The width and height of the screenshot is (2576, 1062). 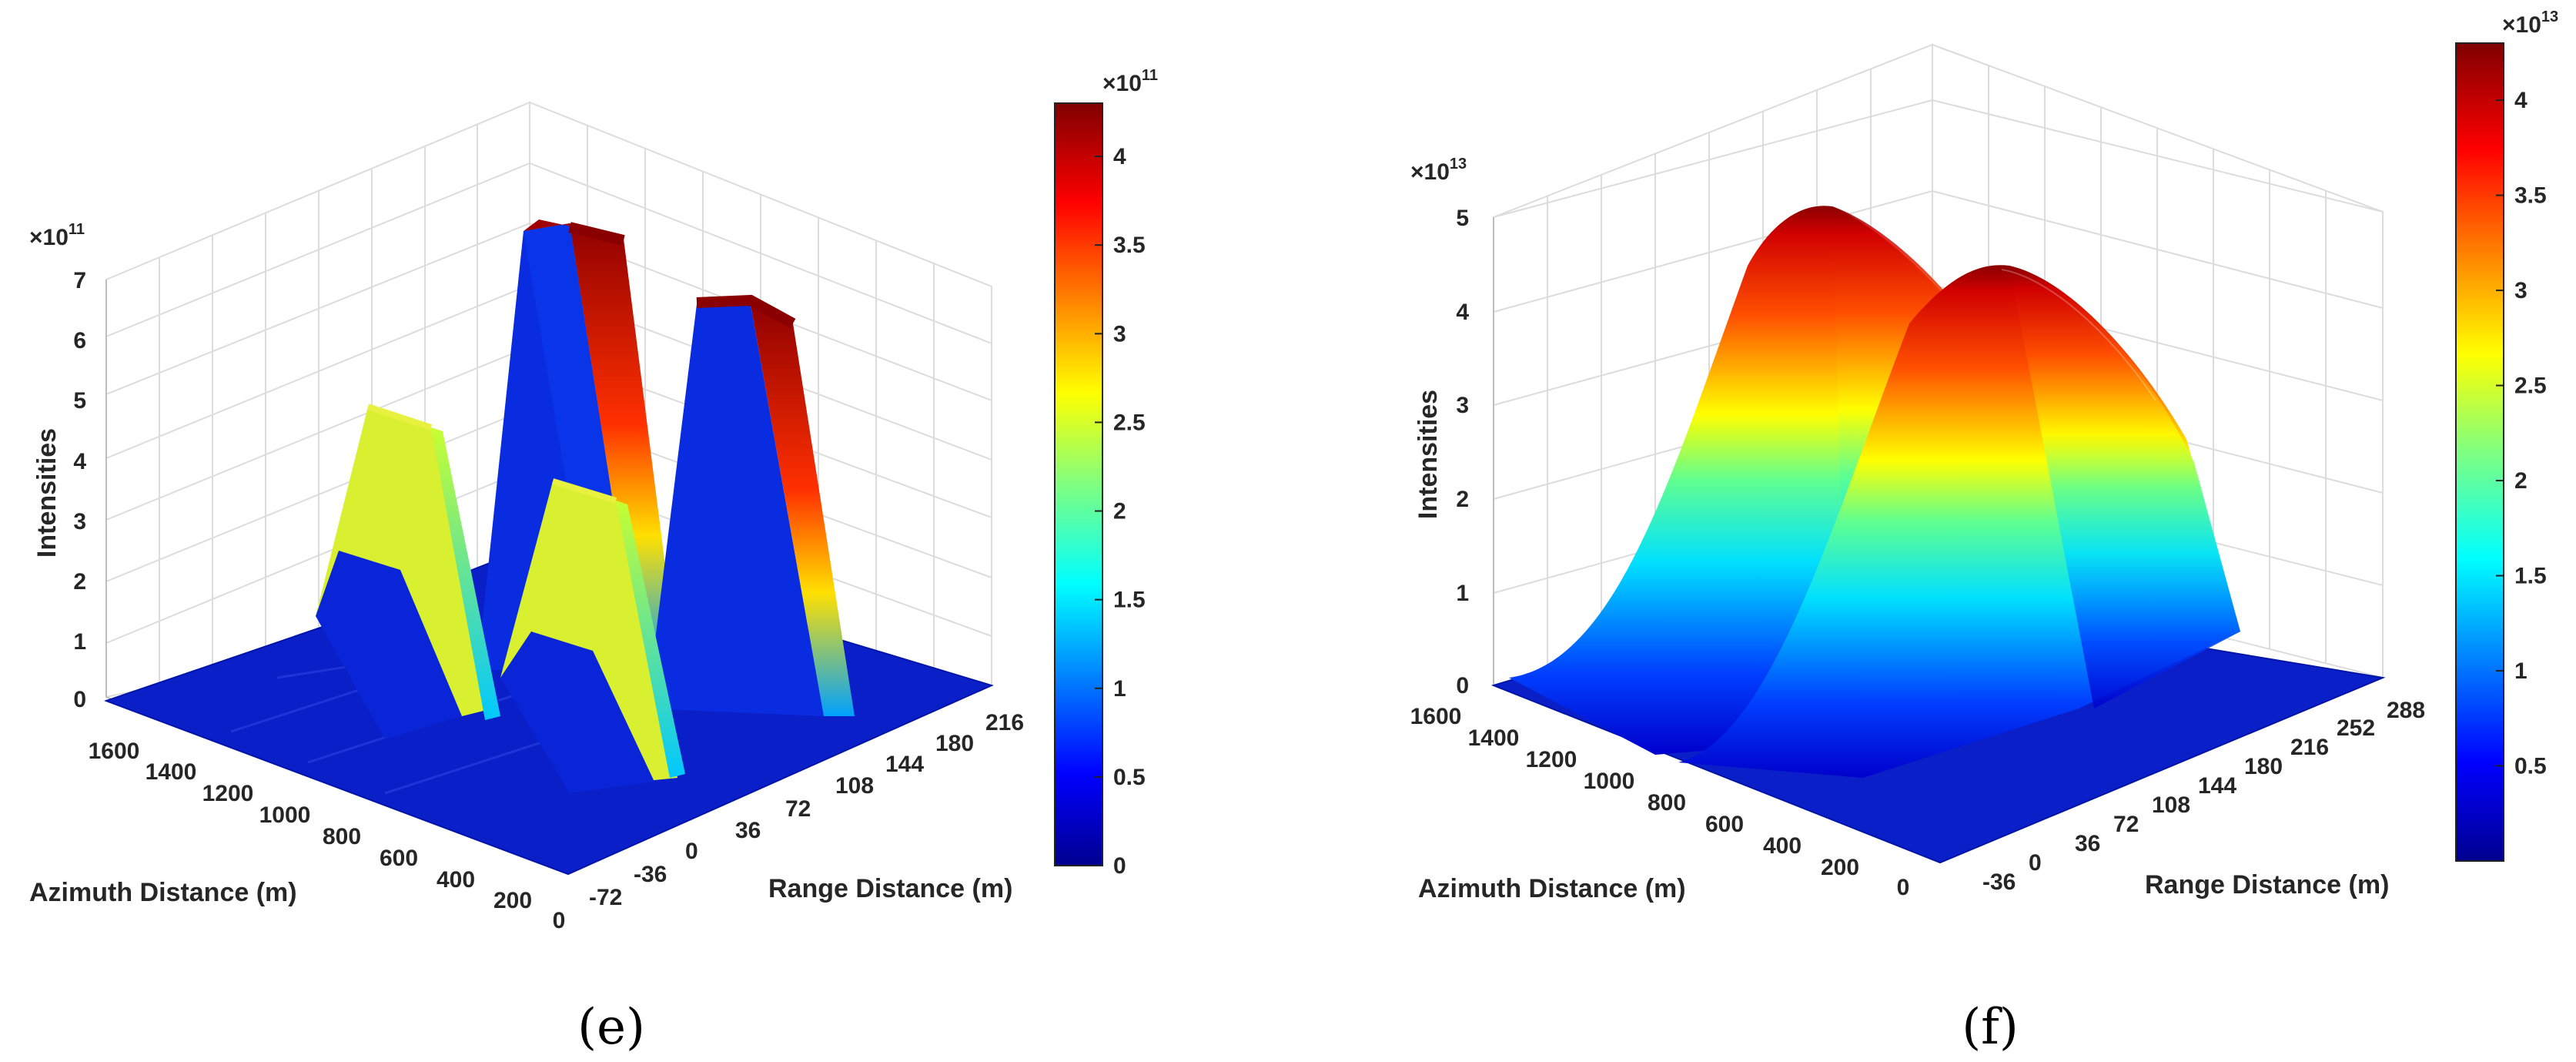 I want to click on azimuth-tick-f-3: 1000, so click(x=1609, y=781).